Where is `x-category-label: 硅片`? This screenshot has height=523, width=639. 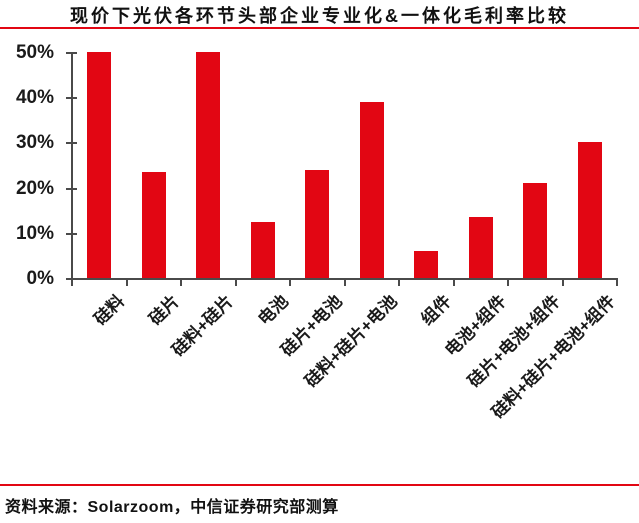 x-category-label: 硅片 is located at coordinates (164, 310).